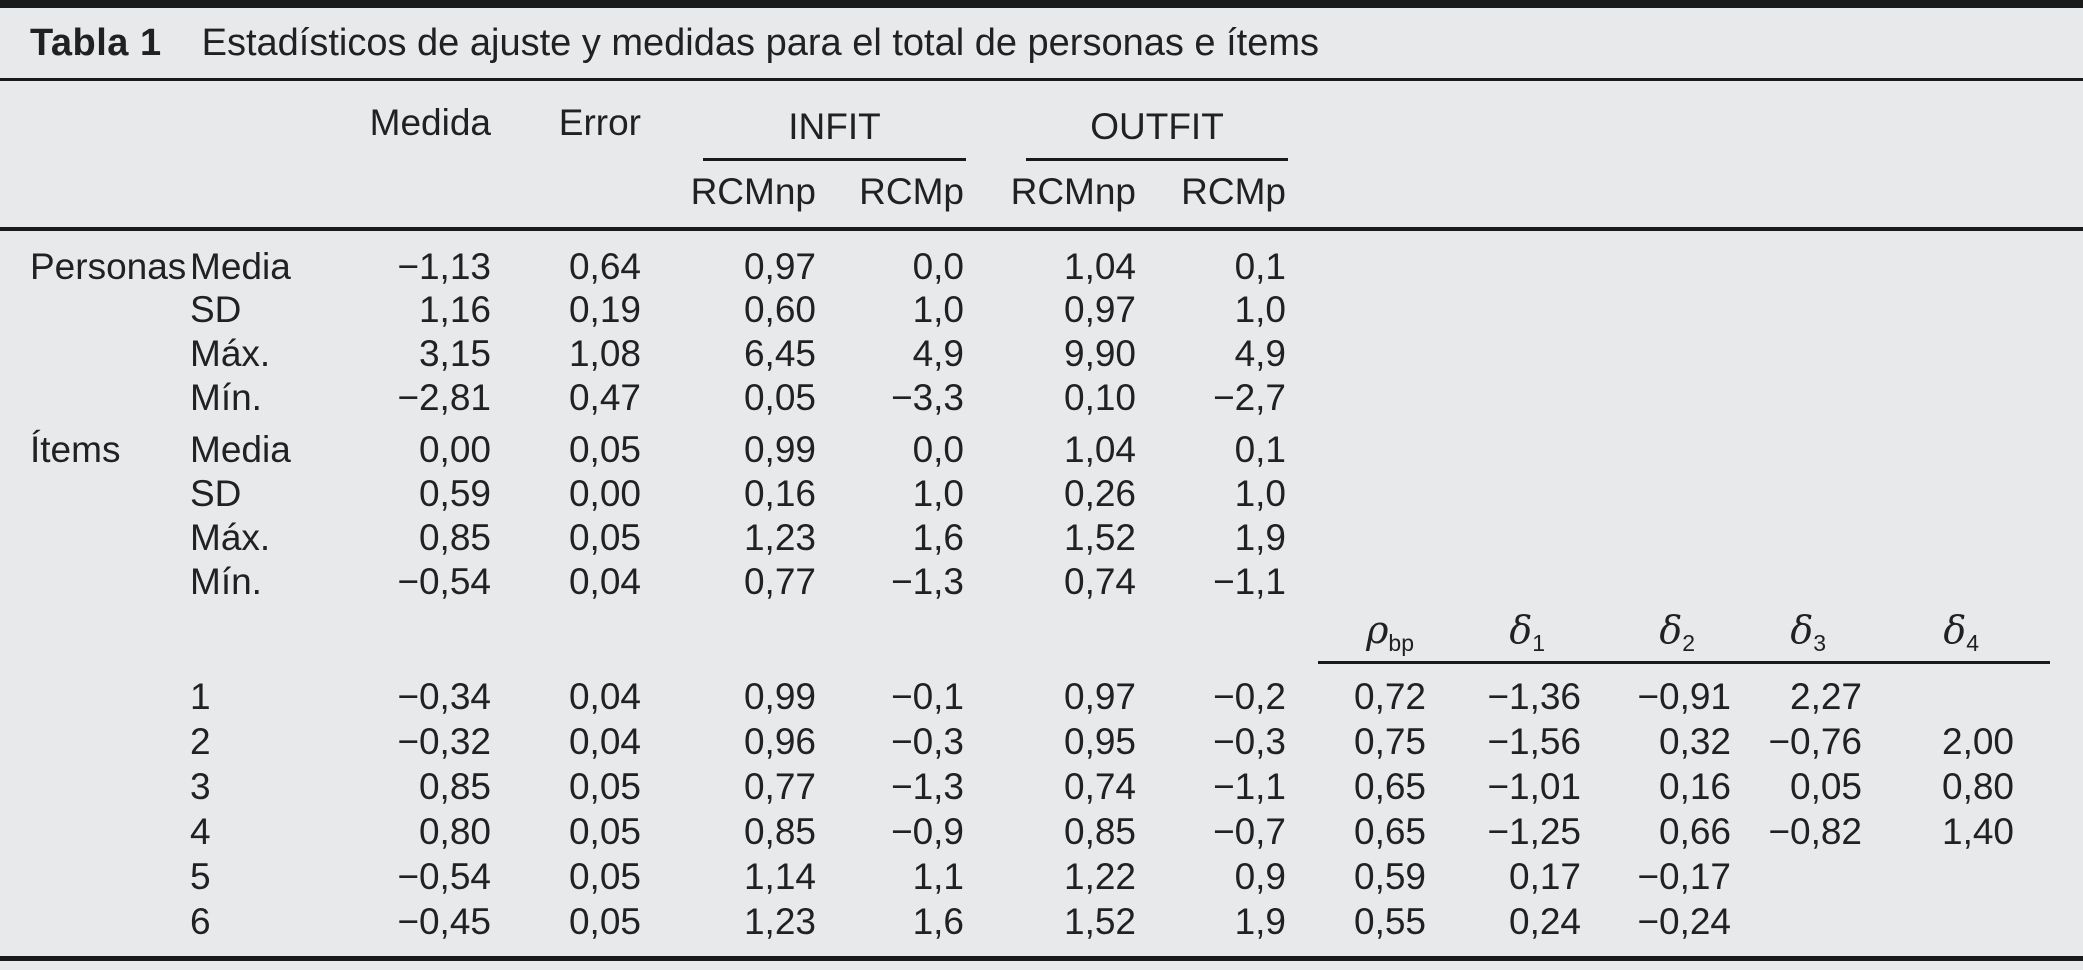  Describe the element at coordinates (1249, 397) in the screenshot. I see `cell-outfit-rcmp: −2,7` at that location.